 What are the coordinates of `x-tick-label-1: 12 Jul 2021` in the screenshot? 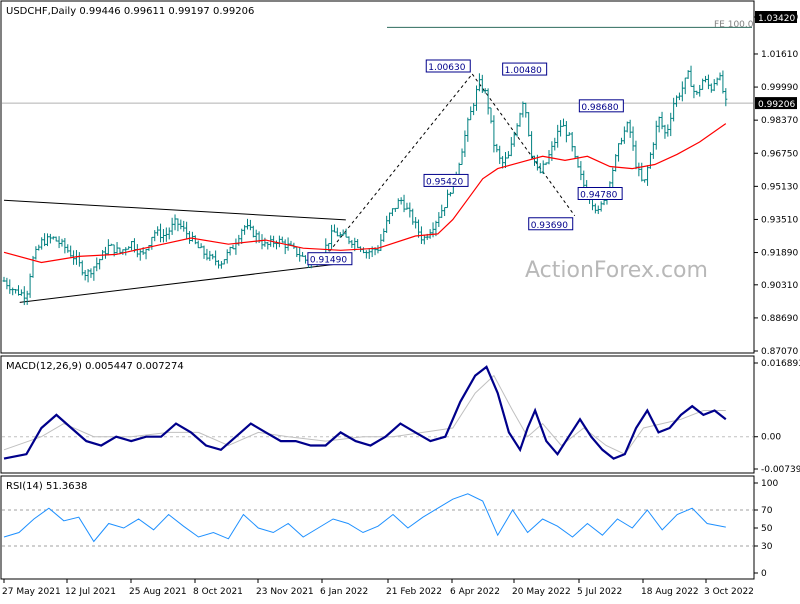 It's located at (90, 592).